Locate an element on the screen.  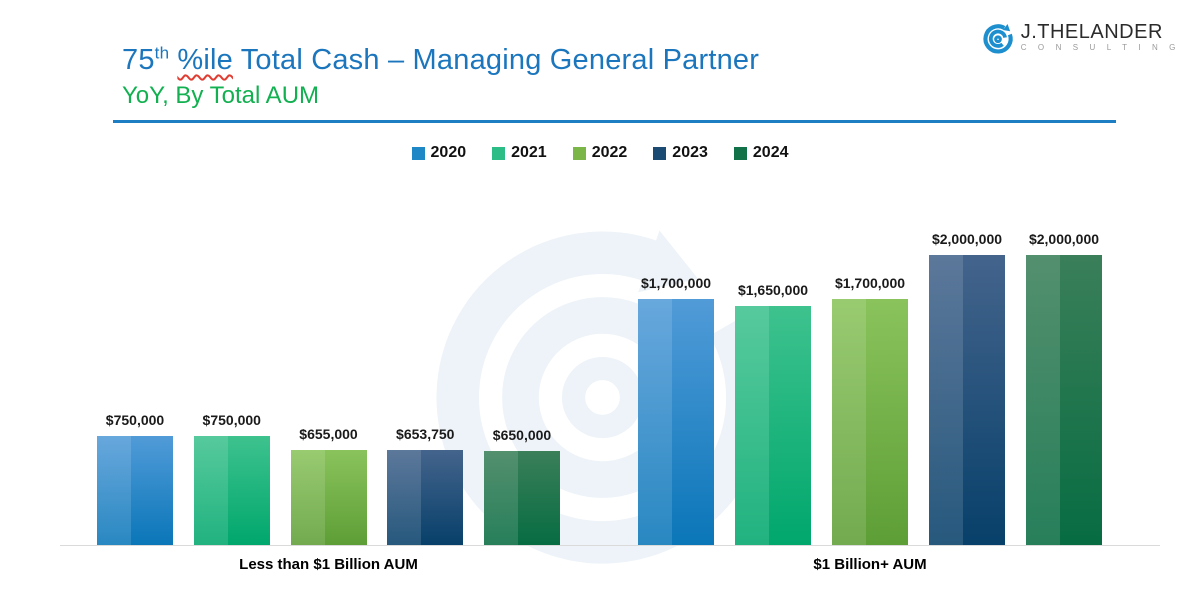
category-label: $1 Billion+ AUM is located at coordinates (870, 564).